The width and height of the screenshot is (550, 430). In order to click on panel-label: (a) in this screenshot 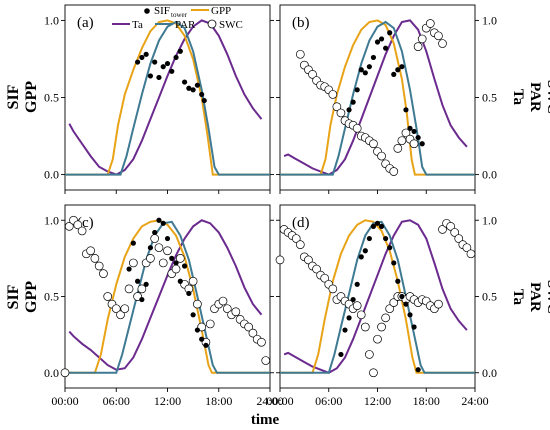, I will do `click(85, 23)`.